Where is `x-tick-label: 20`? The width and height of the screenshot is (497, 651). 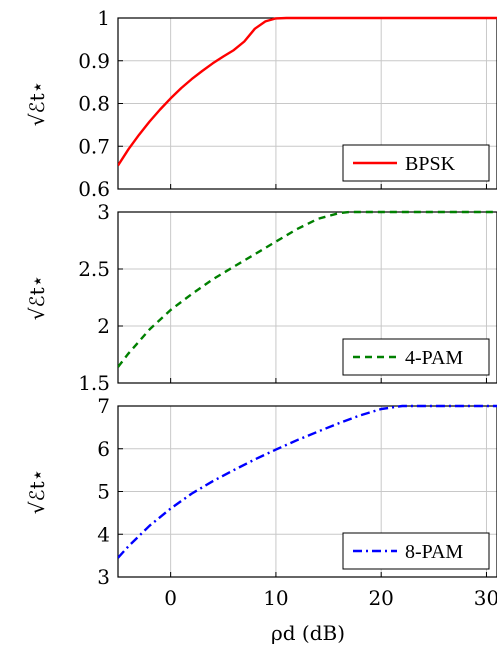
x-tick-label: 20 is located at coordinates (380, 598).